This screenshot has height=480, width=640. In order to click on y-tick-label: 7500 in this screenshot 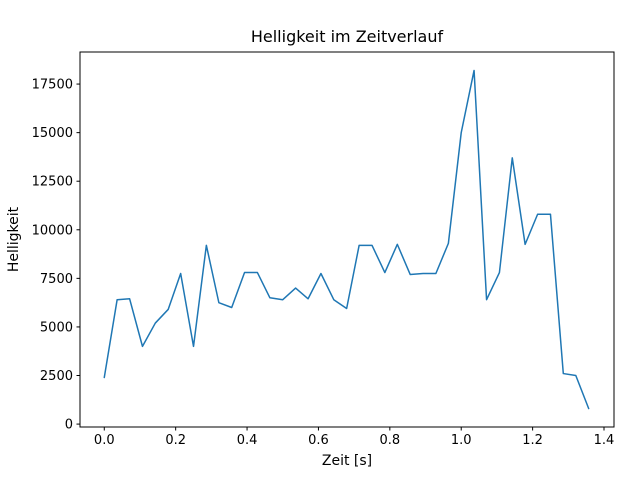, I will do `click(56, 279)`.